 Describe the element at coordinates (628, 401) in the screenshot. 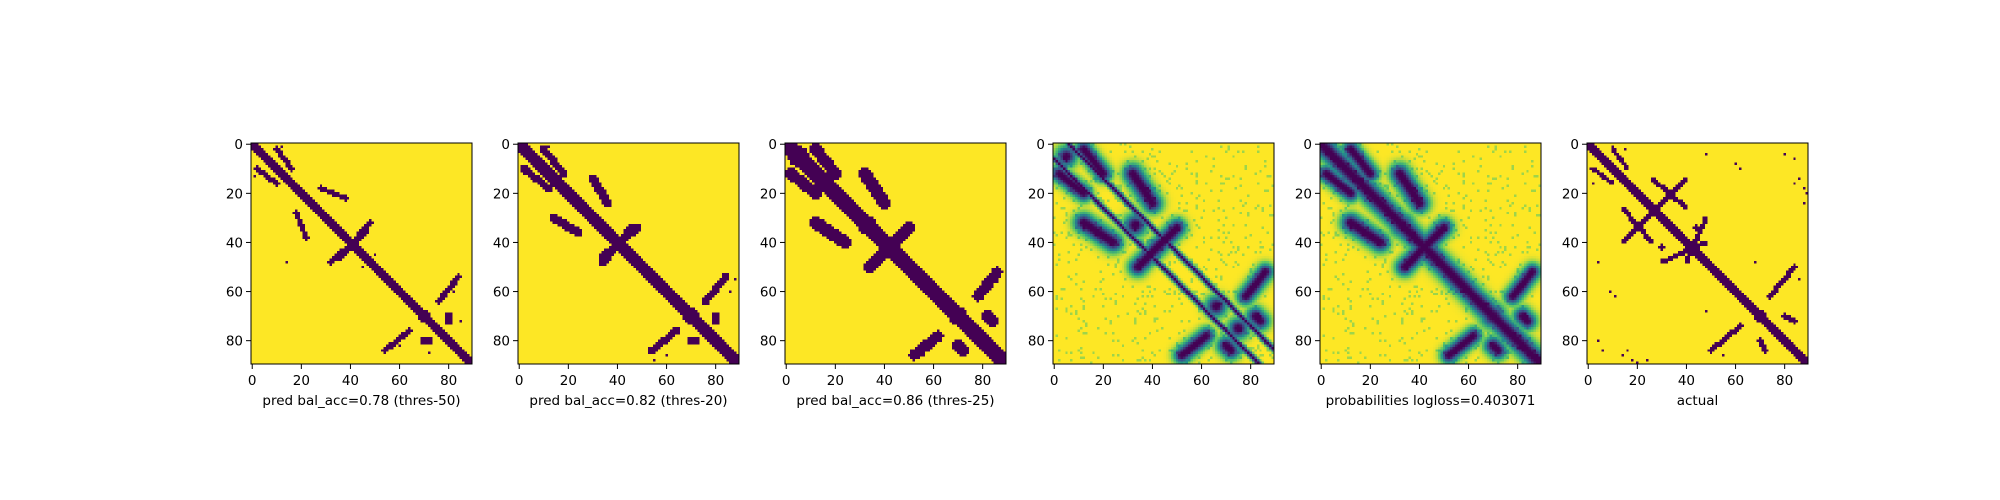

I see `x-axis-label: pred bal_acc=0.82 (thres-20)` at that location.